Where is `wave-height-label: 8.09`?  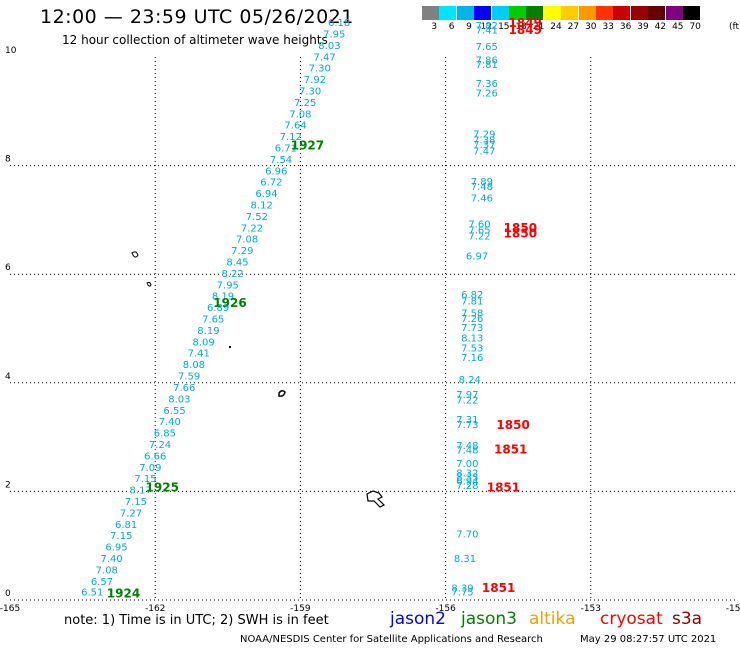
wave-height-label: 8.09 is located at coordinates (203, 342).